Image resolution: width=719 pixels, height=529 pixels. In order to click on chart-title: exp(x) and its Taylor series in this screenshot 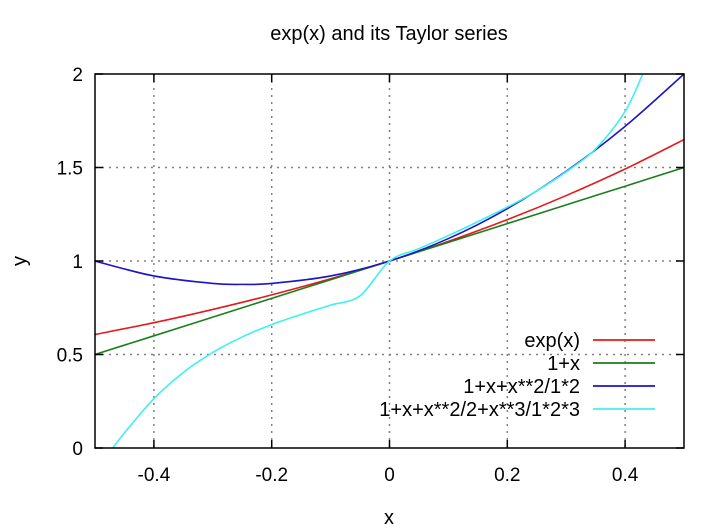, I will do `click(389, 34)`.